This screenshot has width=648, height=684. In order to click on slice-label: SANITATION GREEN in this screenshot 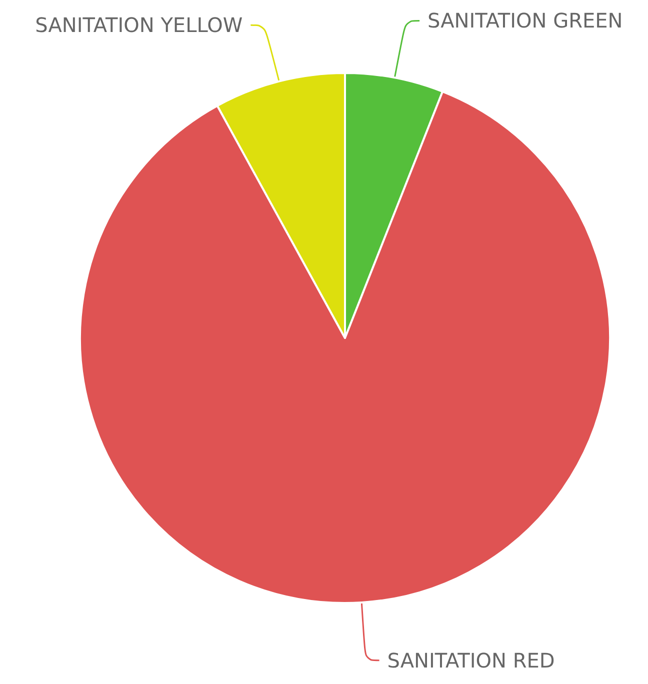, I will do `click(525, 20)`.